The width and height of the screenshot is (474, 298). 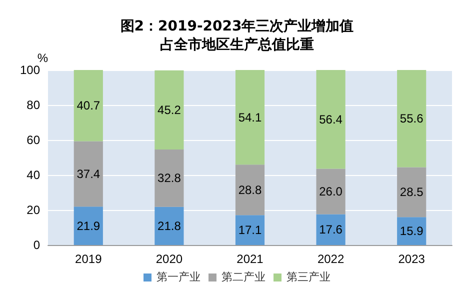 I want to click on chart-title: 图2：2019-2023年三次产业增加值, so click(x=237, y=26).